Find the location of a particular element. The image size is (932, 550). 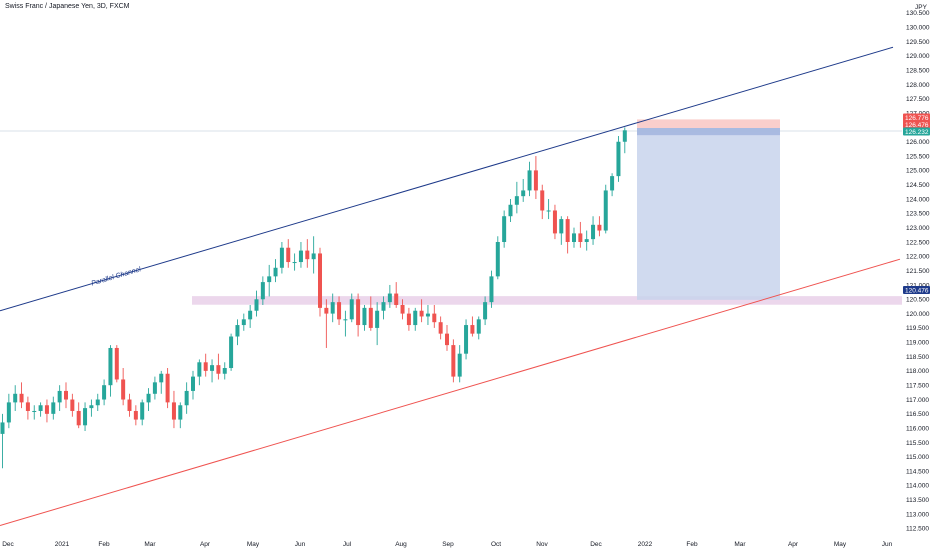

price-tag: 120.476 is located at coordinates (916, 290).